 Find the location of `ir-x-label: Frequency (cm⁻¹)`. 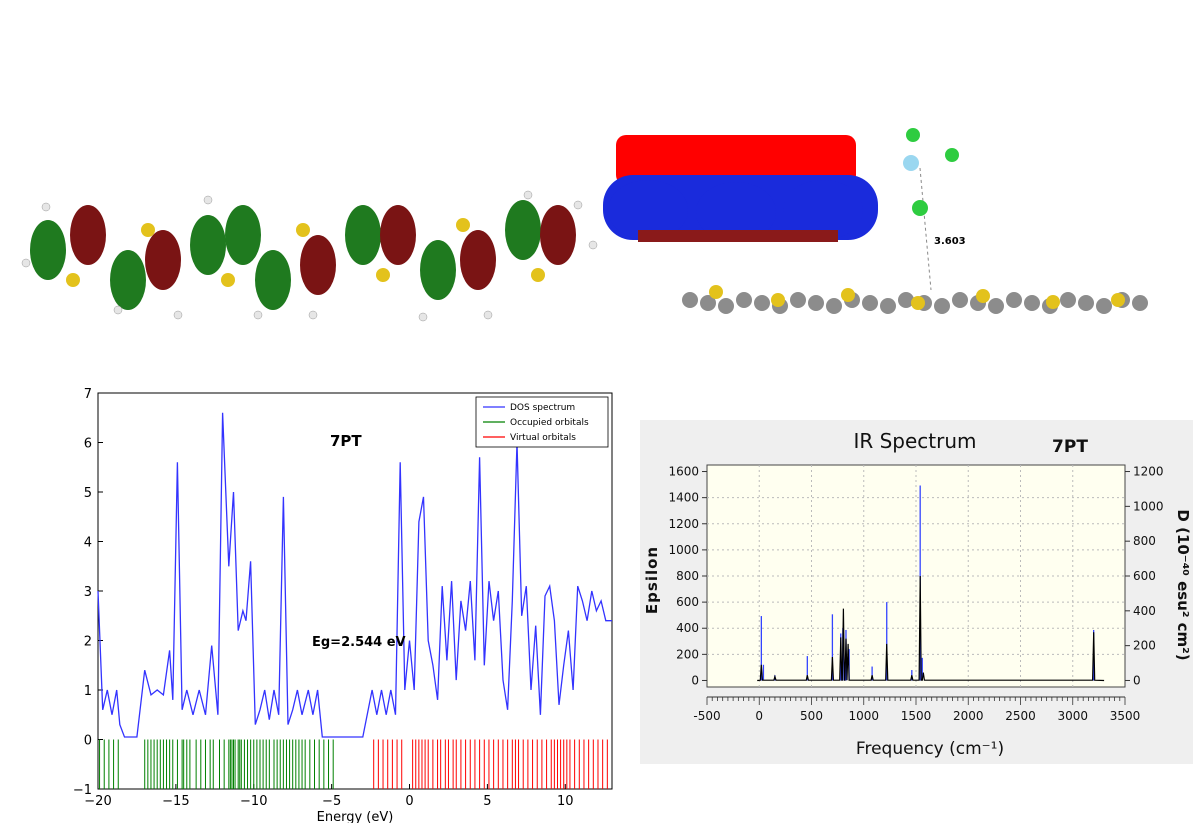

ir-x-label: Frequency (cm⁻¹) is located at coordinates (930, 749).